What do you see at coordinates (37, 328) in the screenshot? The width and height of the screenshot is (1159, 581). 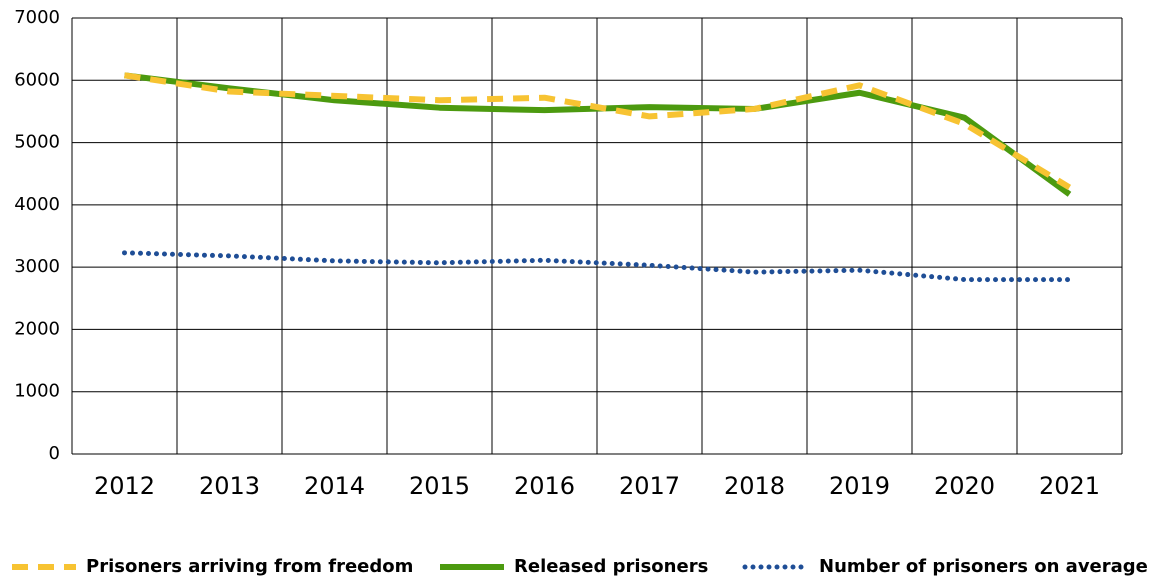 I see `y-tick-label: 2000` at bounding box center [37, 328].